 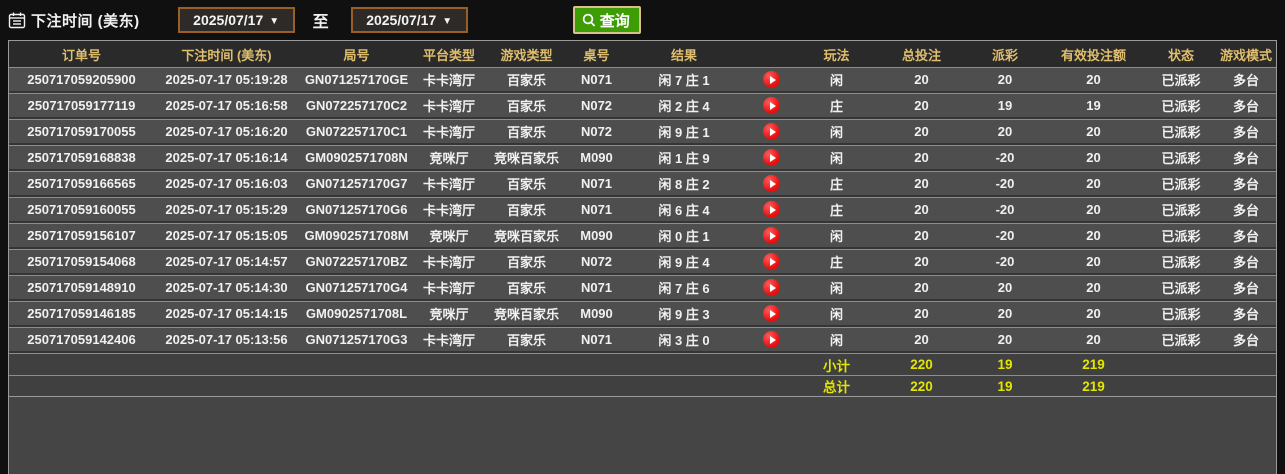 I want to click on result-cell: 闲 9 庄 4, so click(x=684, y=262).